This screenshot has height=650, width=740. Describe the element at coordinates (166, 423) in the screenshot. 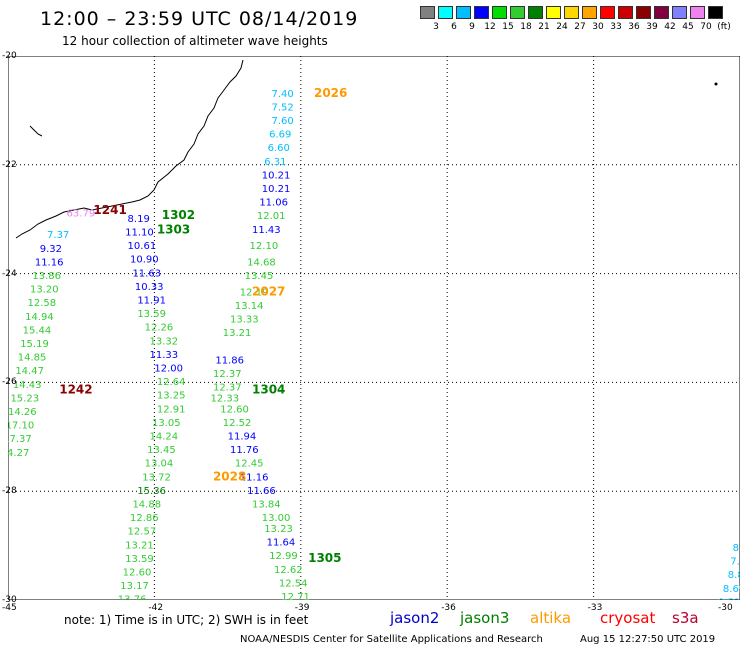

I see `wave-height-value: 13.05` at that location.